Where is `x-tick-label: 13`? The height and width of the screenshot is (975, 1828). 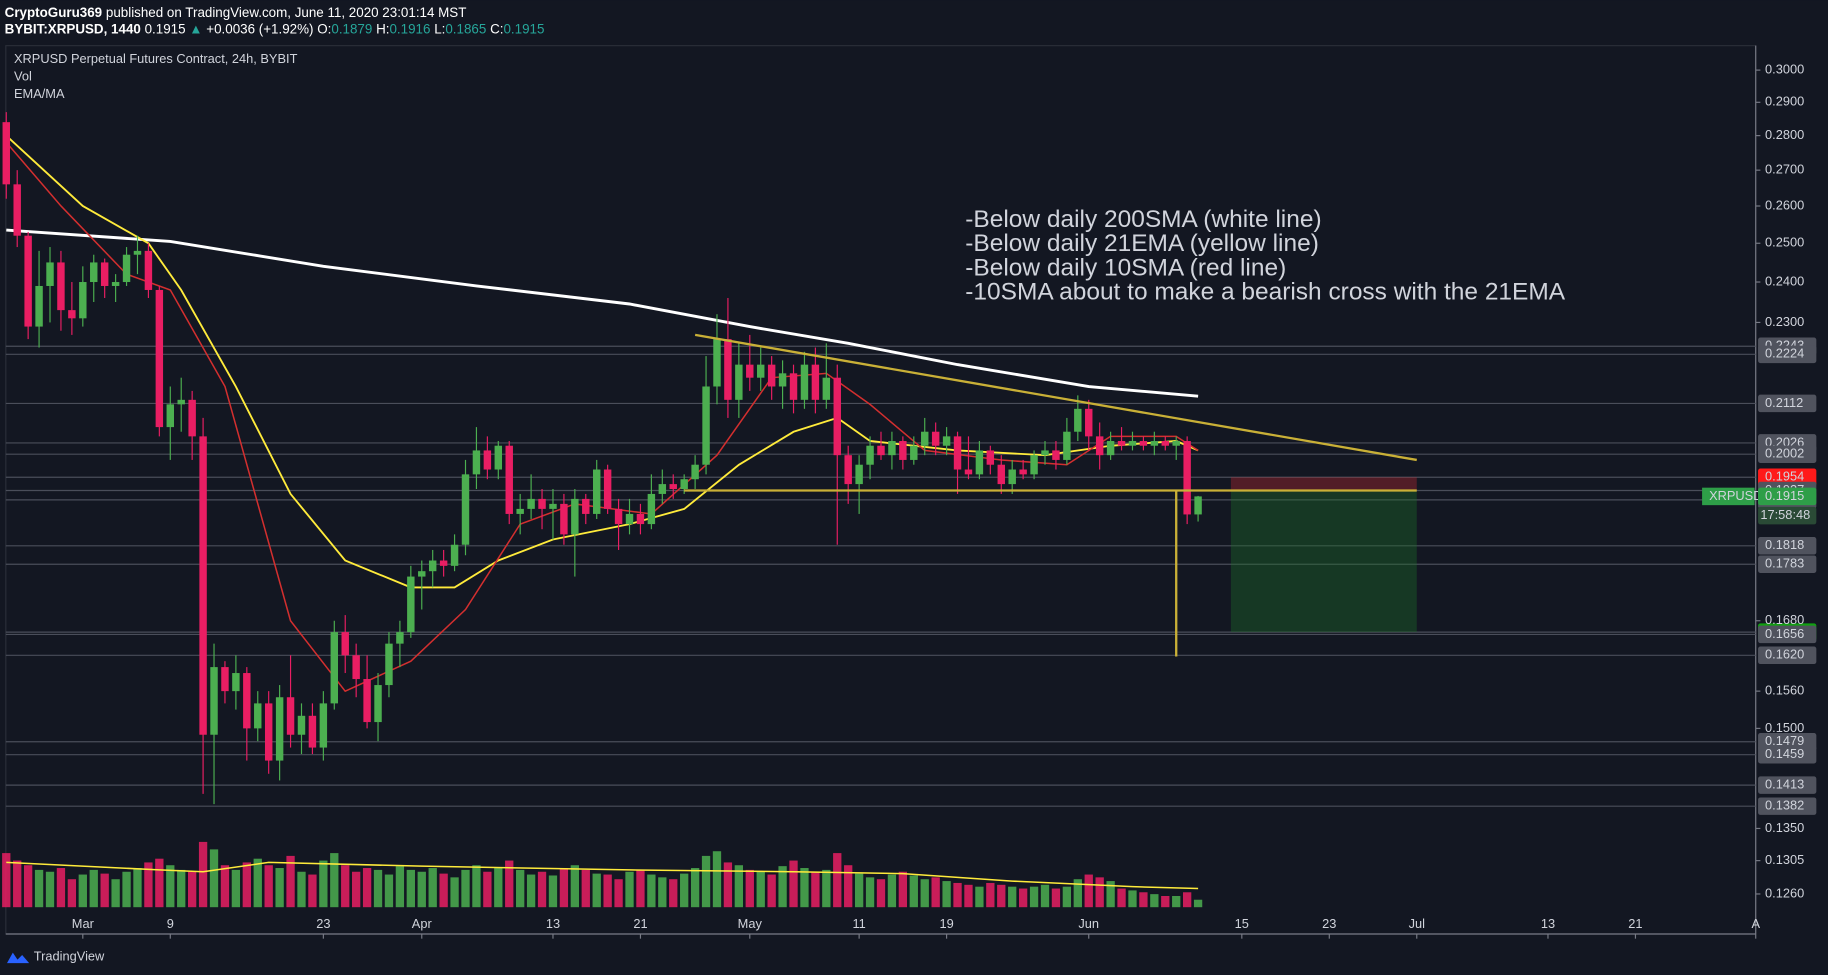
x-tick-label: 13 is located at coordinates (553, 923).